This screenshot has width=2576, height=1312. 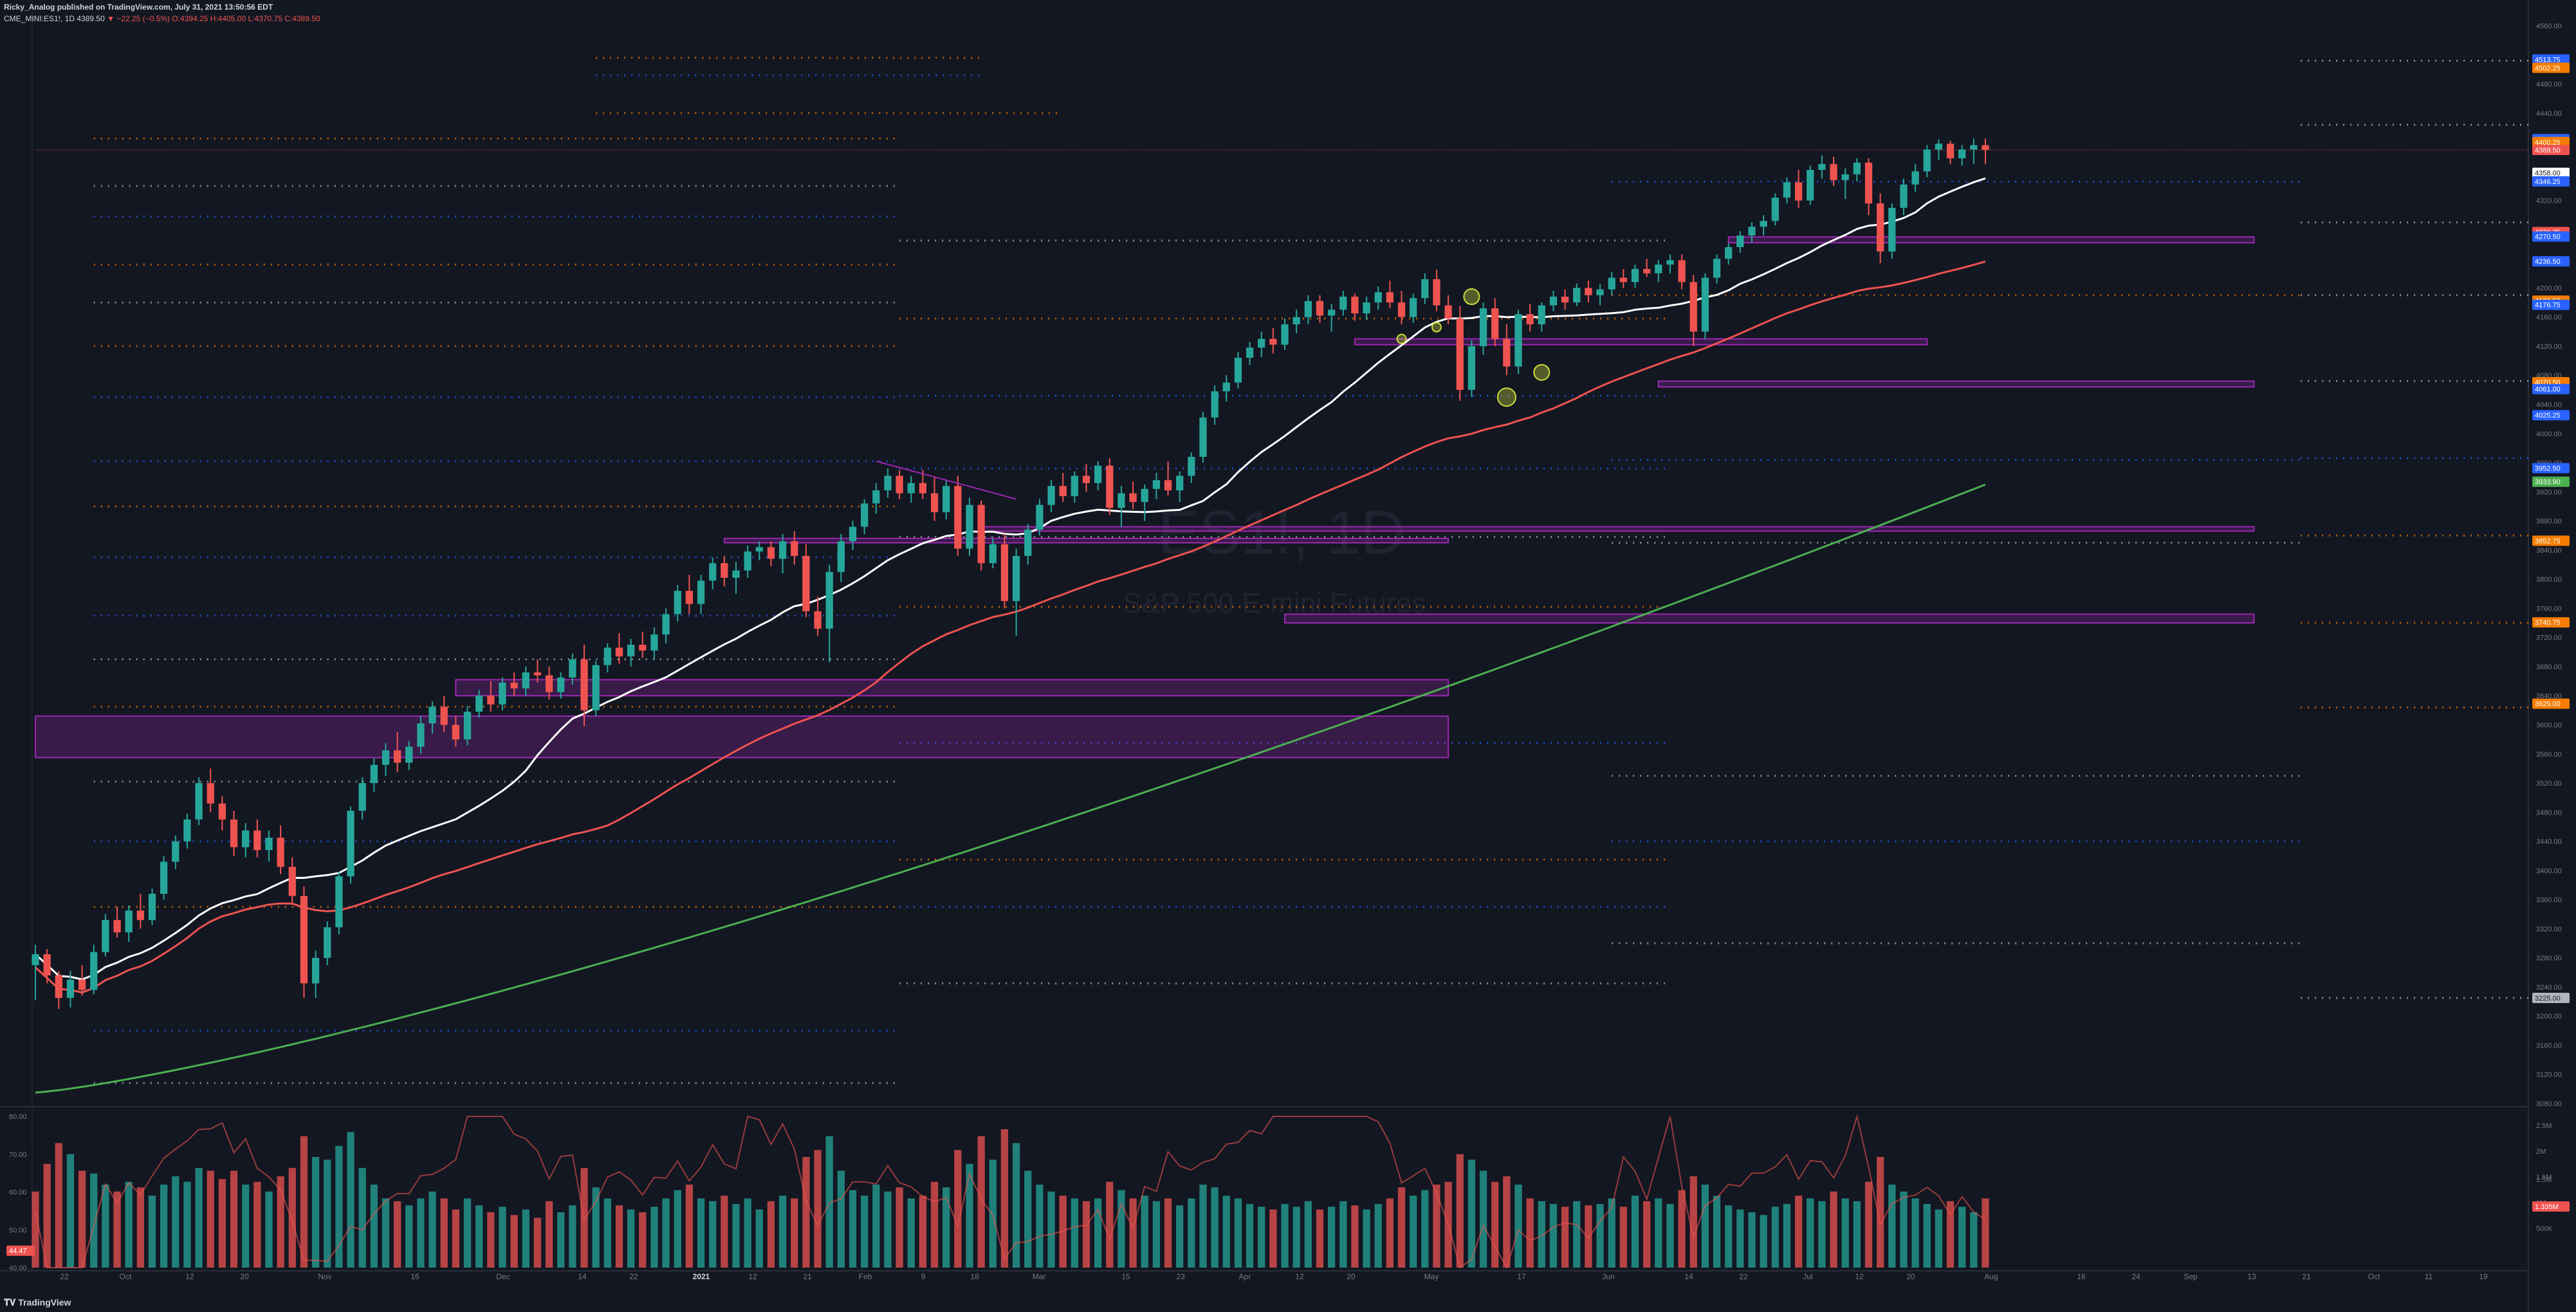 What do you see at coordinates (2549, 114) in the screenshot?
I see `price-tick-label: 4440.00` at bounding box center [2549, 114].